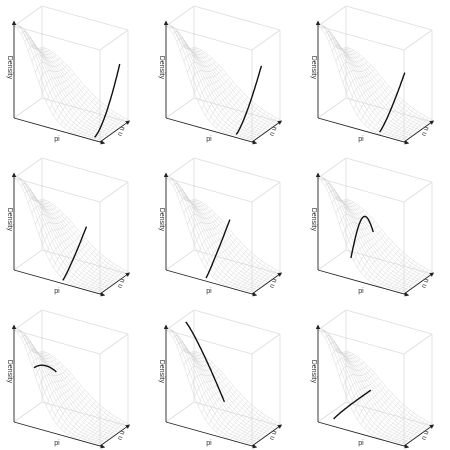 The image size is (450, 450). I want to click on panel-9: pi Density n u, so click(372, 379).